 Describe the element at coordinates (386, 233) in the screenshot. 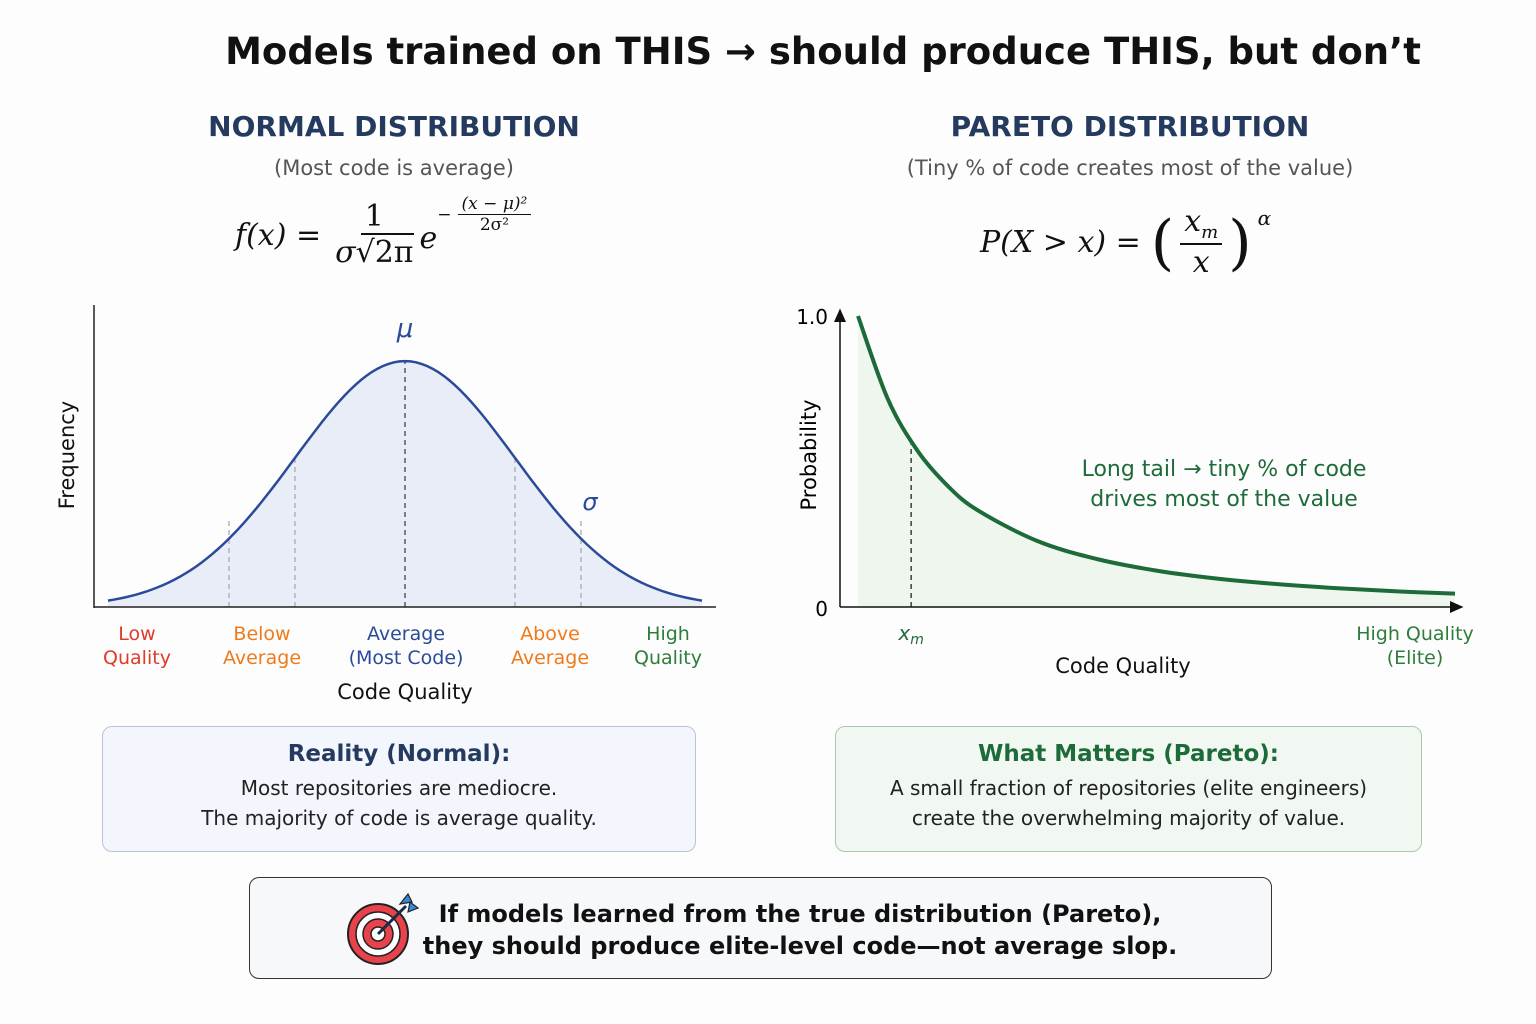

I see `normal-formula: f(x) = 1 σ√2π e − (x − μ)² 2σ²` at that location.